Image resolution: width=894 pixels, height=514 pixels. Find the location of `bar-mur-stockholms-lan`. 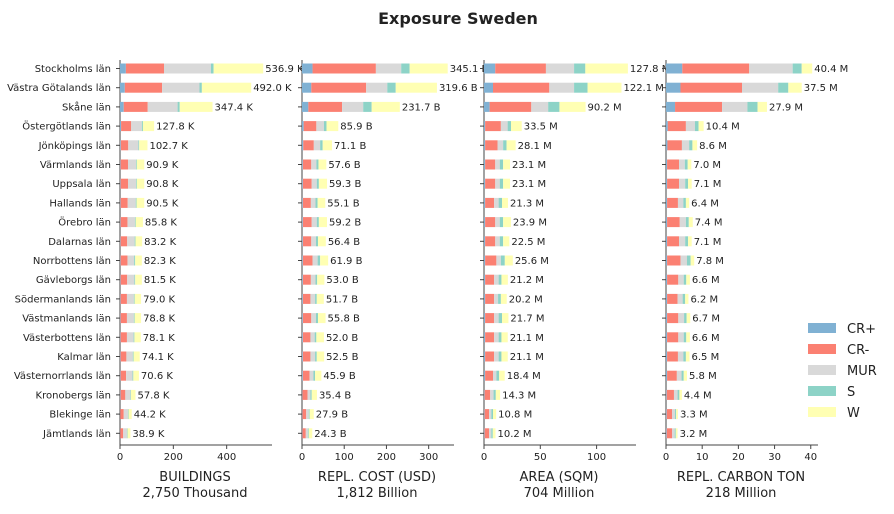

bar-mur-stockholms-lan is located at coordinates (388, 69).